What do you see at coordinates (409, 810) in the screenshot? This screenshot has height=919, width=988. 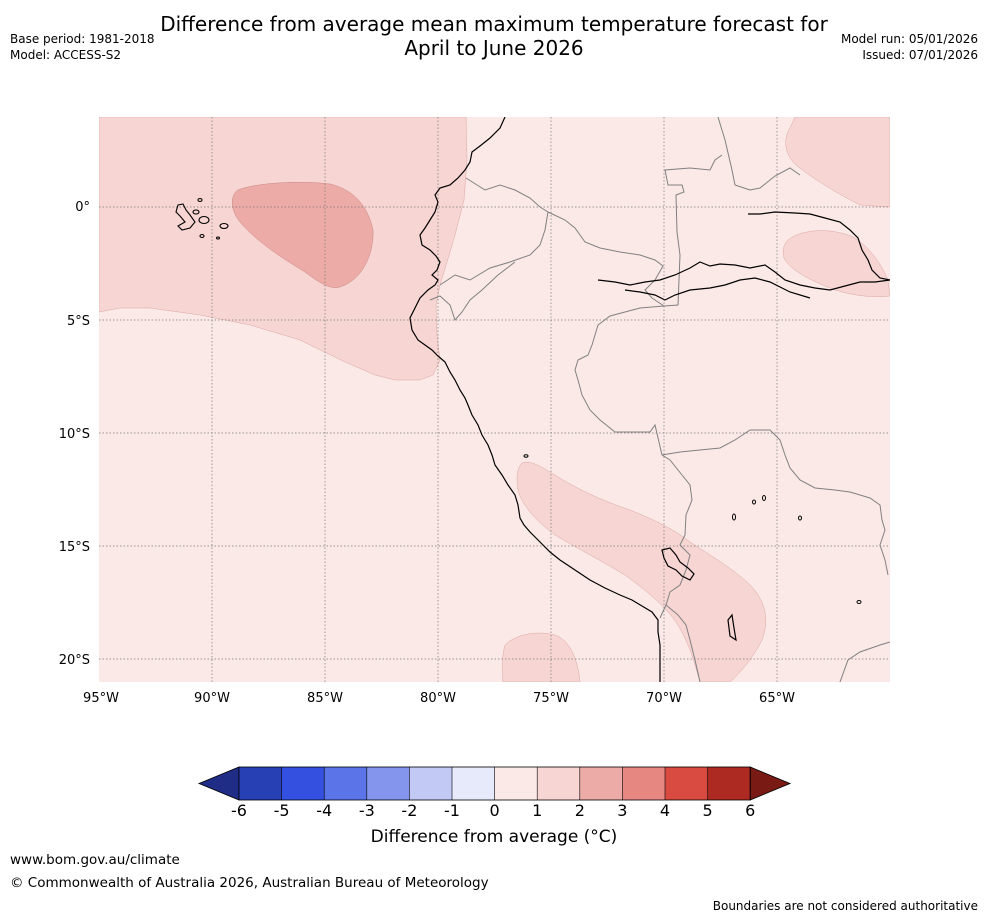 I see `cb-tick-m2: -2` at bounding box center [409, 810].